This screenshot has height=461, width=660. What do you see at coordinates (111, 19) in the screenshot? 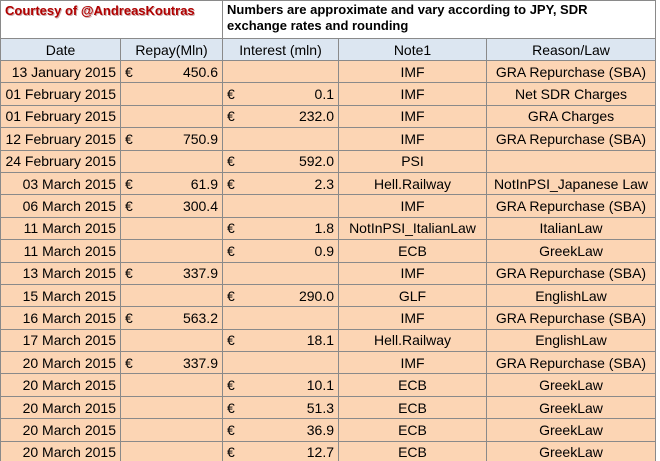
I see `credit: Courtesy of @AndreasKoutras` at bounding box center [111, 19].